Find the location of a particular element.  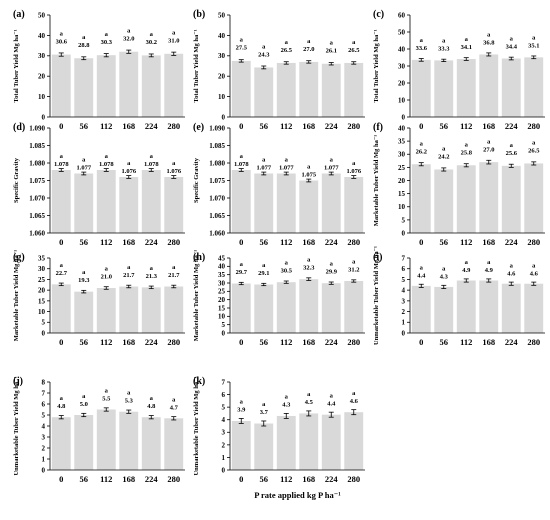

x-tick-label-e-0: 0 is located at coordinates (241, 242).